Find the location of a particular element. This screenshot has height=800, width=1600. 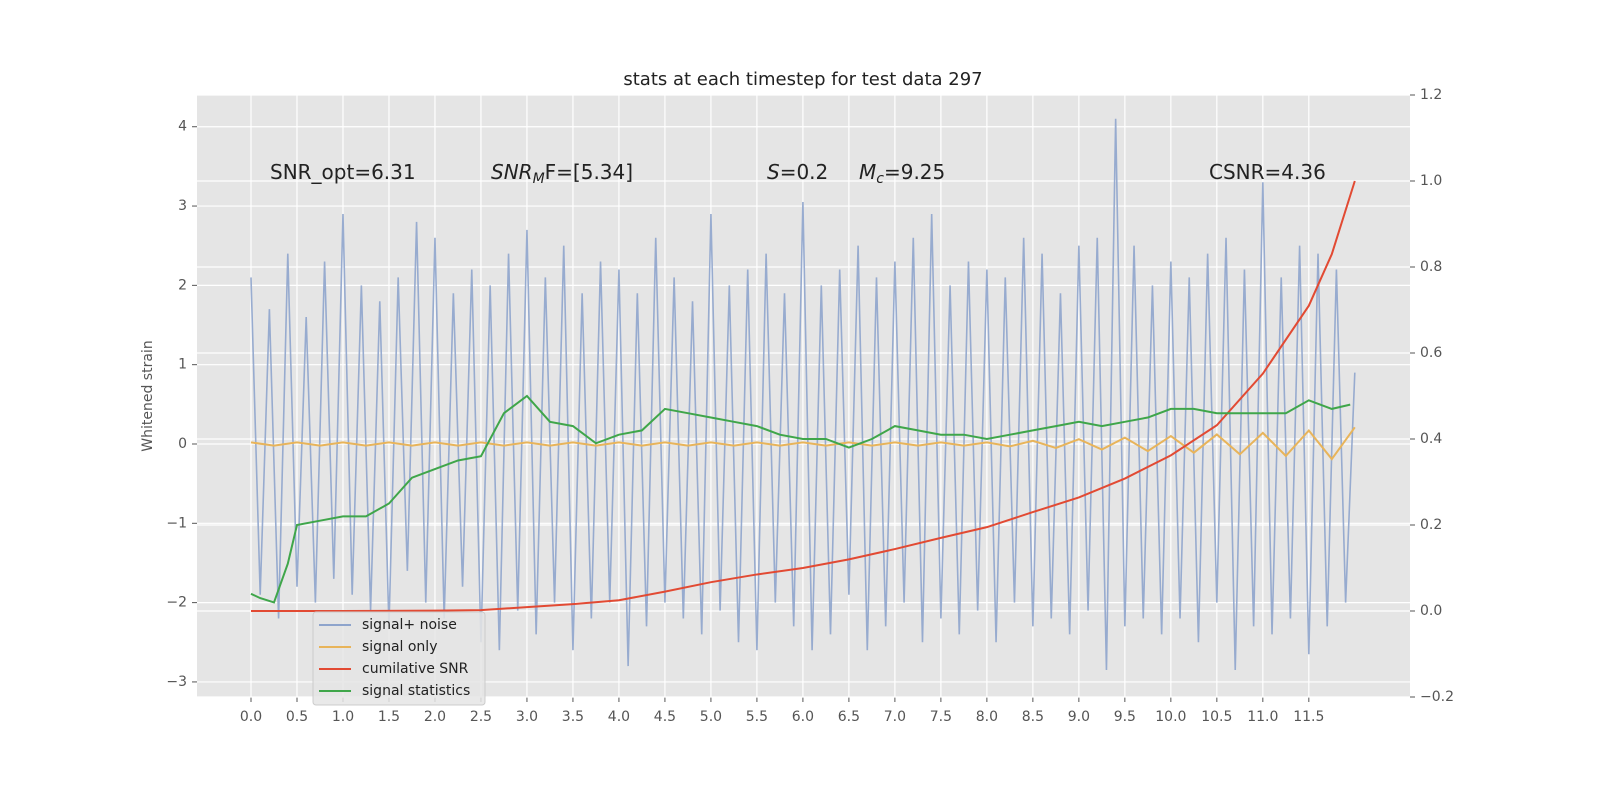

annotation-sub: M is located at coordinates (539, 179).